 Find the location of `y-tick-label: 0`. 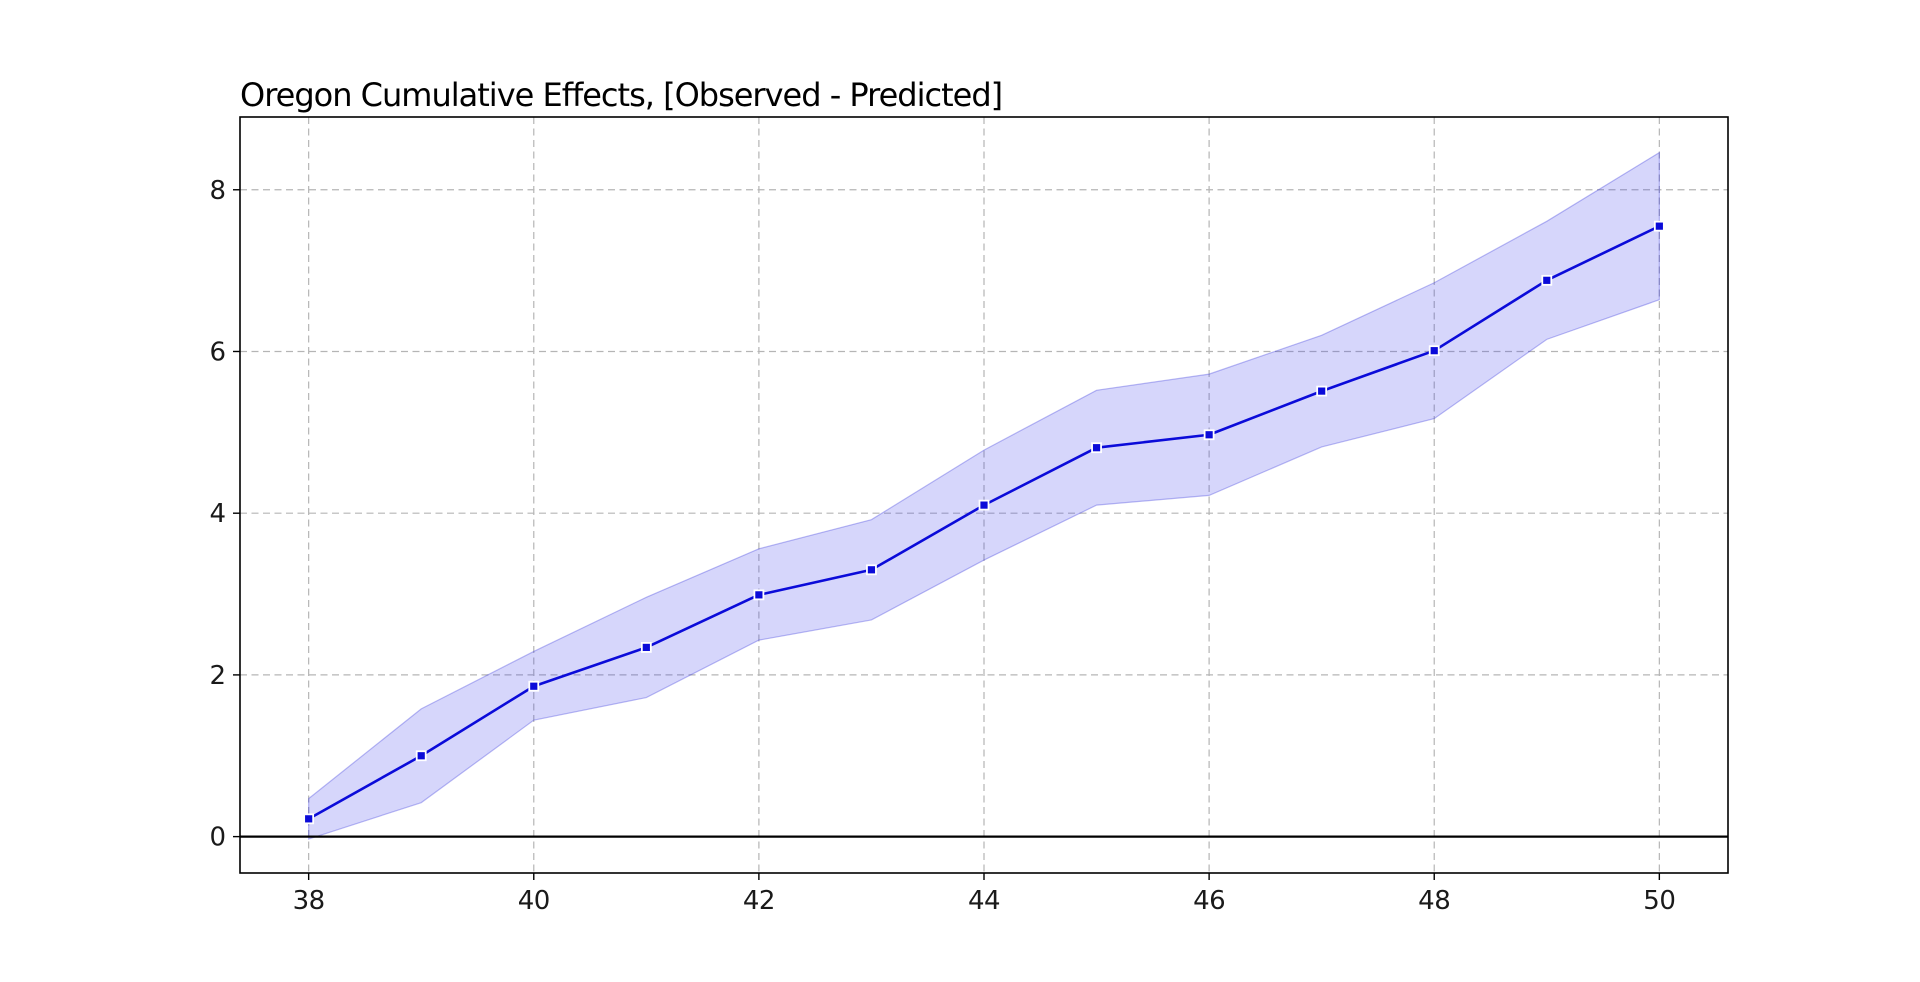

y-tick-label: 0 is located at coordinates (217, 838).